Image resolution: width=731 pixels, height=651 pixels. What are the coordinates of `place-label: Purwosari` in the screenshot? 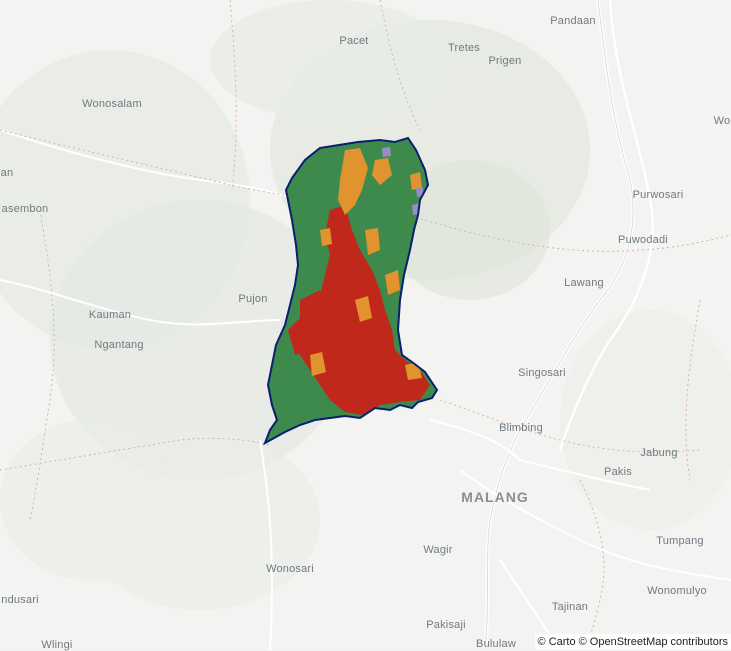 It's located at (658, 195).